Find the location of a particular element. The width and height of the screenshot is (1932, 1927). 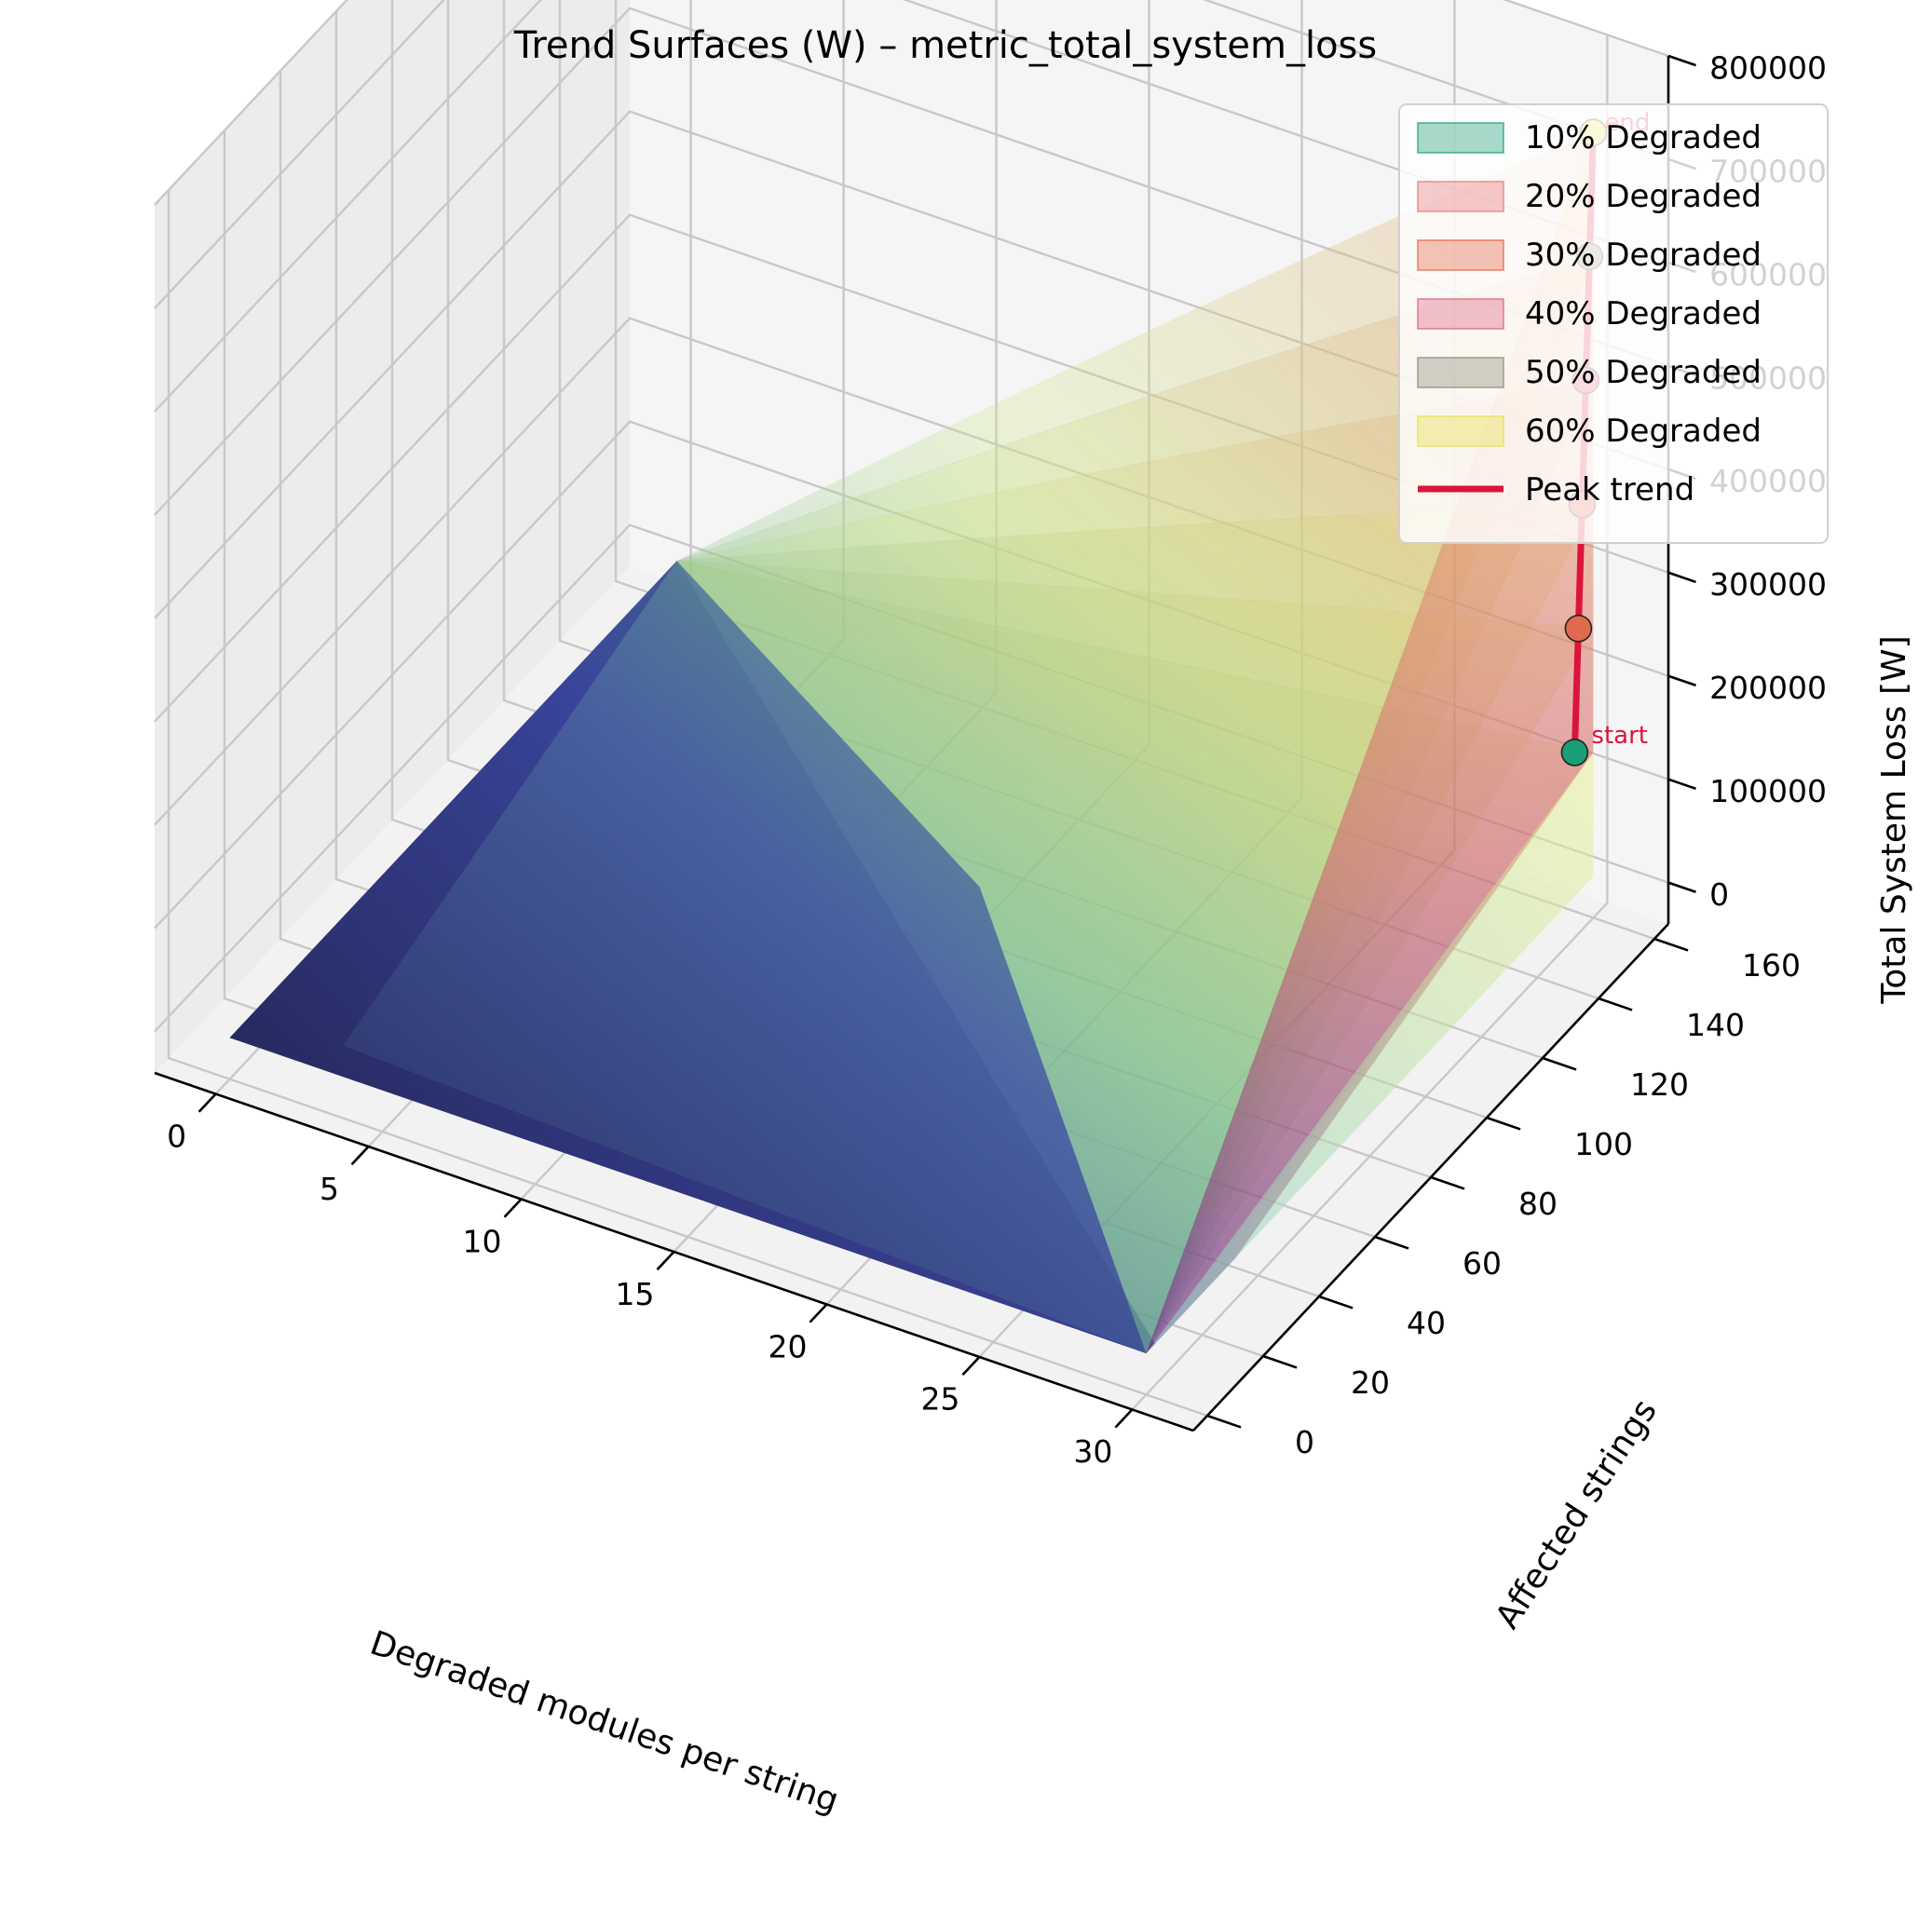

legend-label: 20% Degraded is located at coordinates (1644, 196).